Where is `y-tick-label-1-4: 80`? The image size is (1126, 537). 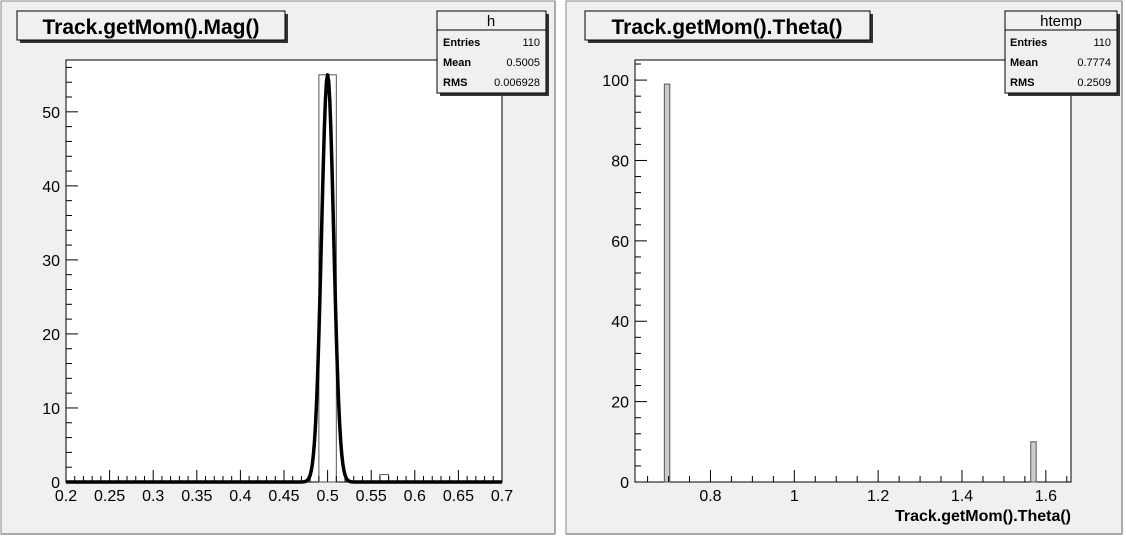
y-tick-label-1-4: 80 is located at coordinates (620, 161).